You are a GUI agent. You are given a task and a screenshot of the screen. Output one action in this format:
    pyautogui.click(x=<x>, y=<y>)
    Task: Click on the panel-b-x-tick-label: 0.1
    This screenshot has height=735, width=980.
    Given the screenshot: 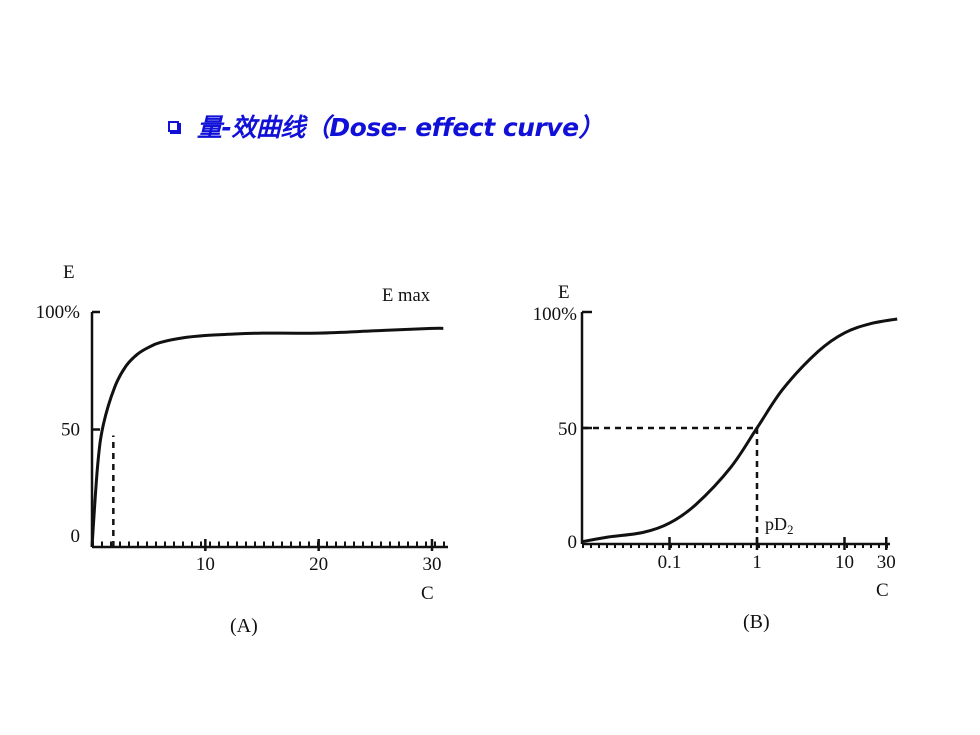 What is the action you would take?
    pyautogui.click(x=670, y=562)
    